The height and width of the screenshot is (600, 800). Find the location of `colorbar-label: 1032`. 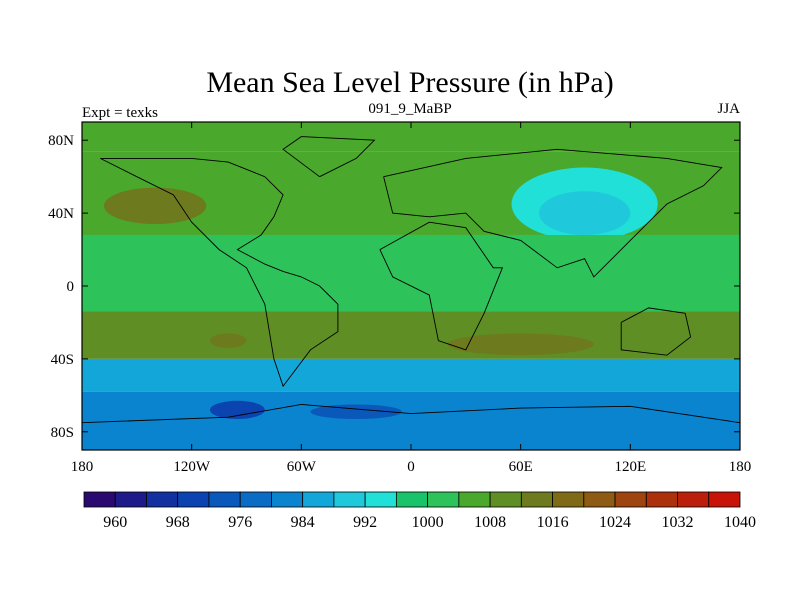

colorbar-label: 1032 is located at coordinates (678, 522).